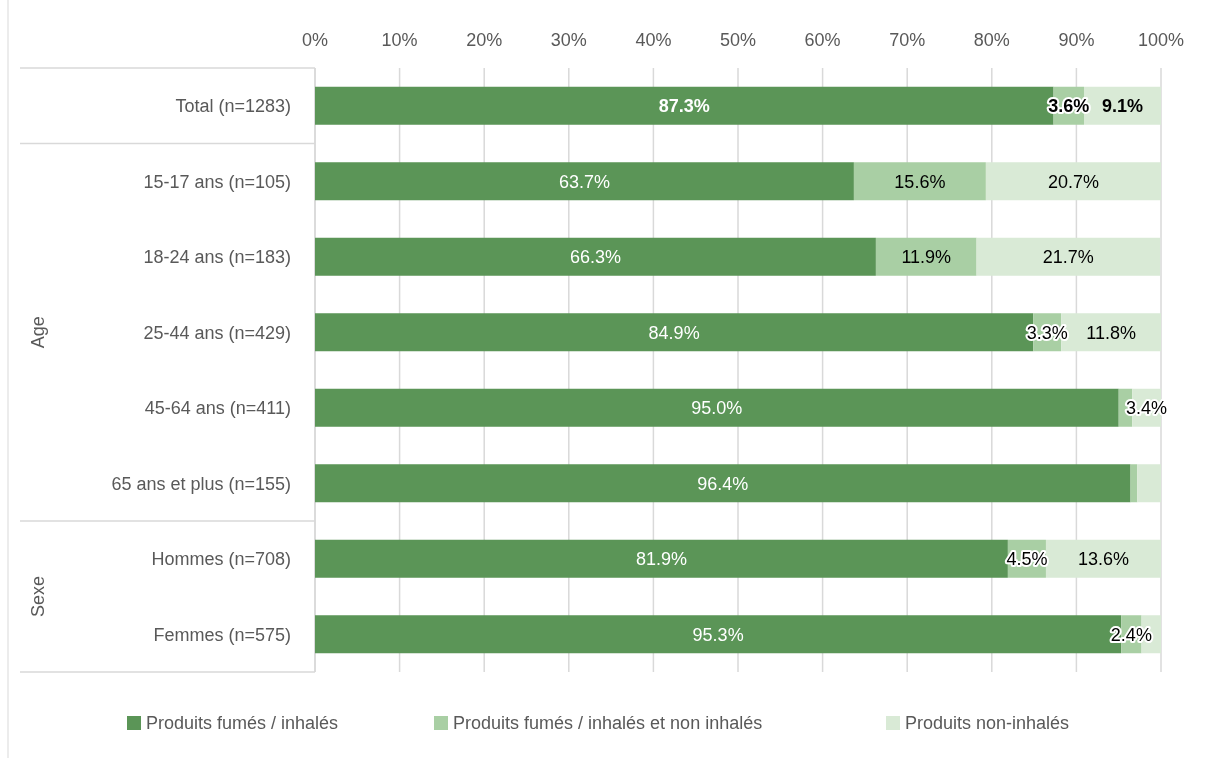 This screenshot has height=758, width=1208. What do you see at coordinates (608, 723) in the screenshot?
I see `legend-label: Produits fumés / inhalés et non inhalés` at bounding box center [608, 723].